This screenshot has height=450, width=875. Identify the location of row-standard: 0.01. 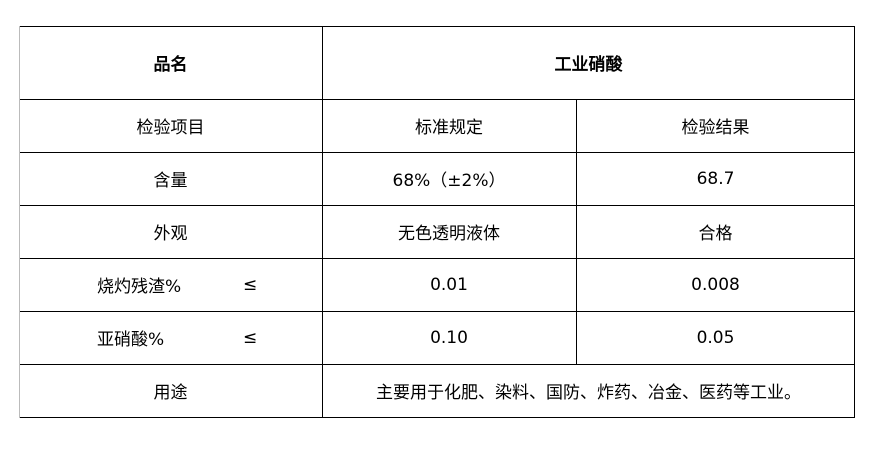
(449, 284).